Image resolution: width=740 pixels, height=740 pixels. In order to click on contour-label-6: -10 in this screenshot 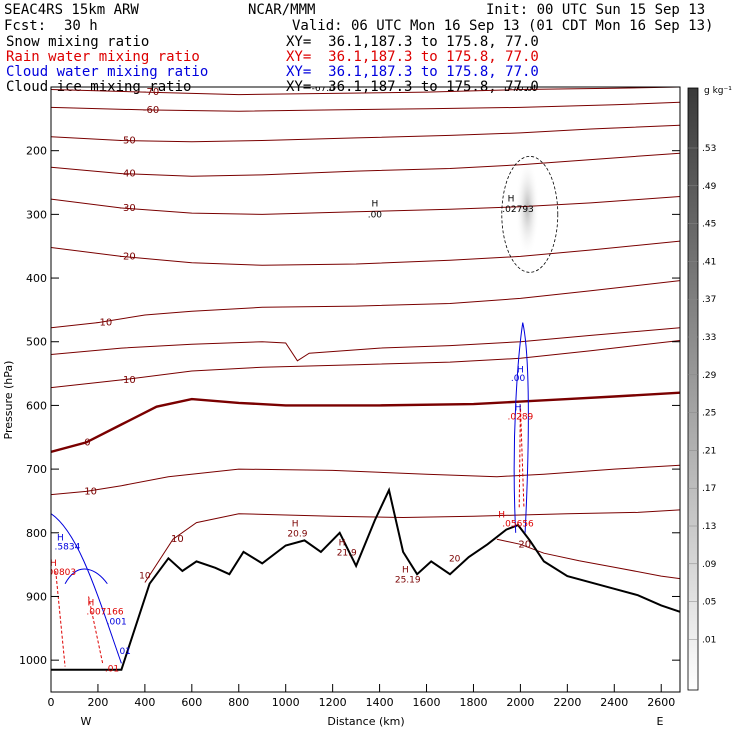, I will do `click(104, 323)`.